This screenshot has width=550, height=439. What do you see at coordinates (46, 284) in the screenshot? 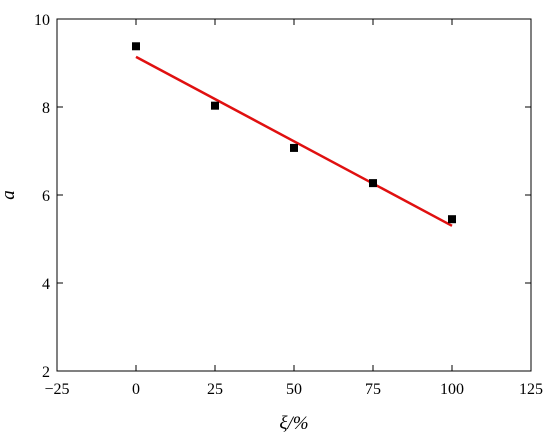
I see `y-tick-label: 4` at bounding box center [46, 284].